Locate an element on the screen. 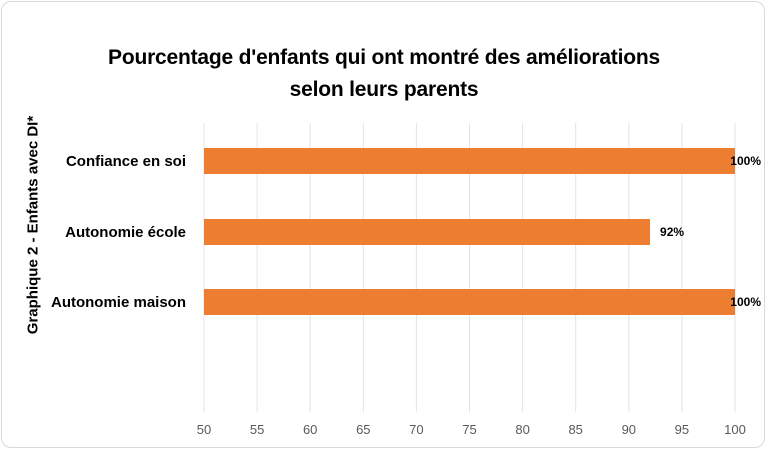  category-label: Autonomie école is located at coordinates (125, 232).